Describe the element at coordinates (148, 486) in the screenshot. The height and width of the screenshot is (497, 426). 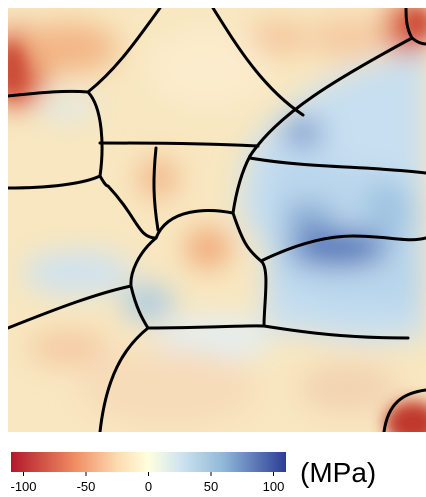
I see `colorbar-tick-label: 0` at that location.